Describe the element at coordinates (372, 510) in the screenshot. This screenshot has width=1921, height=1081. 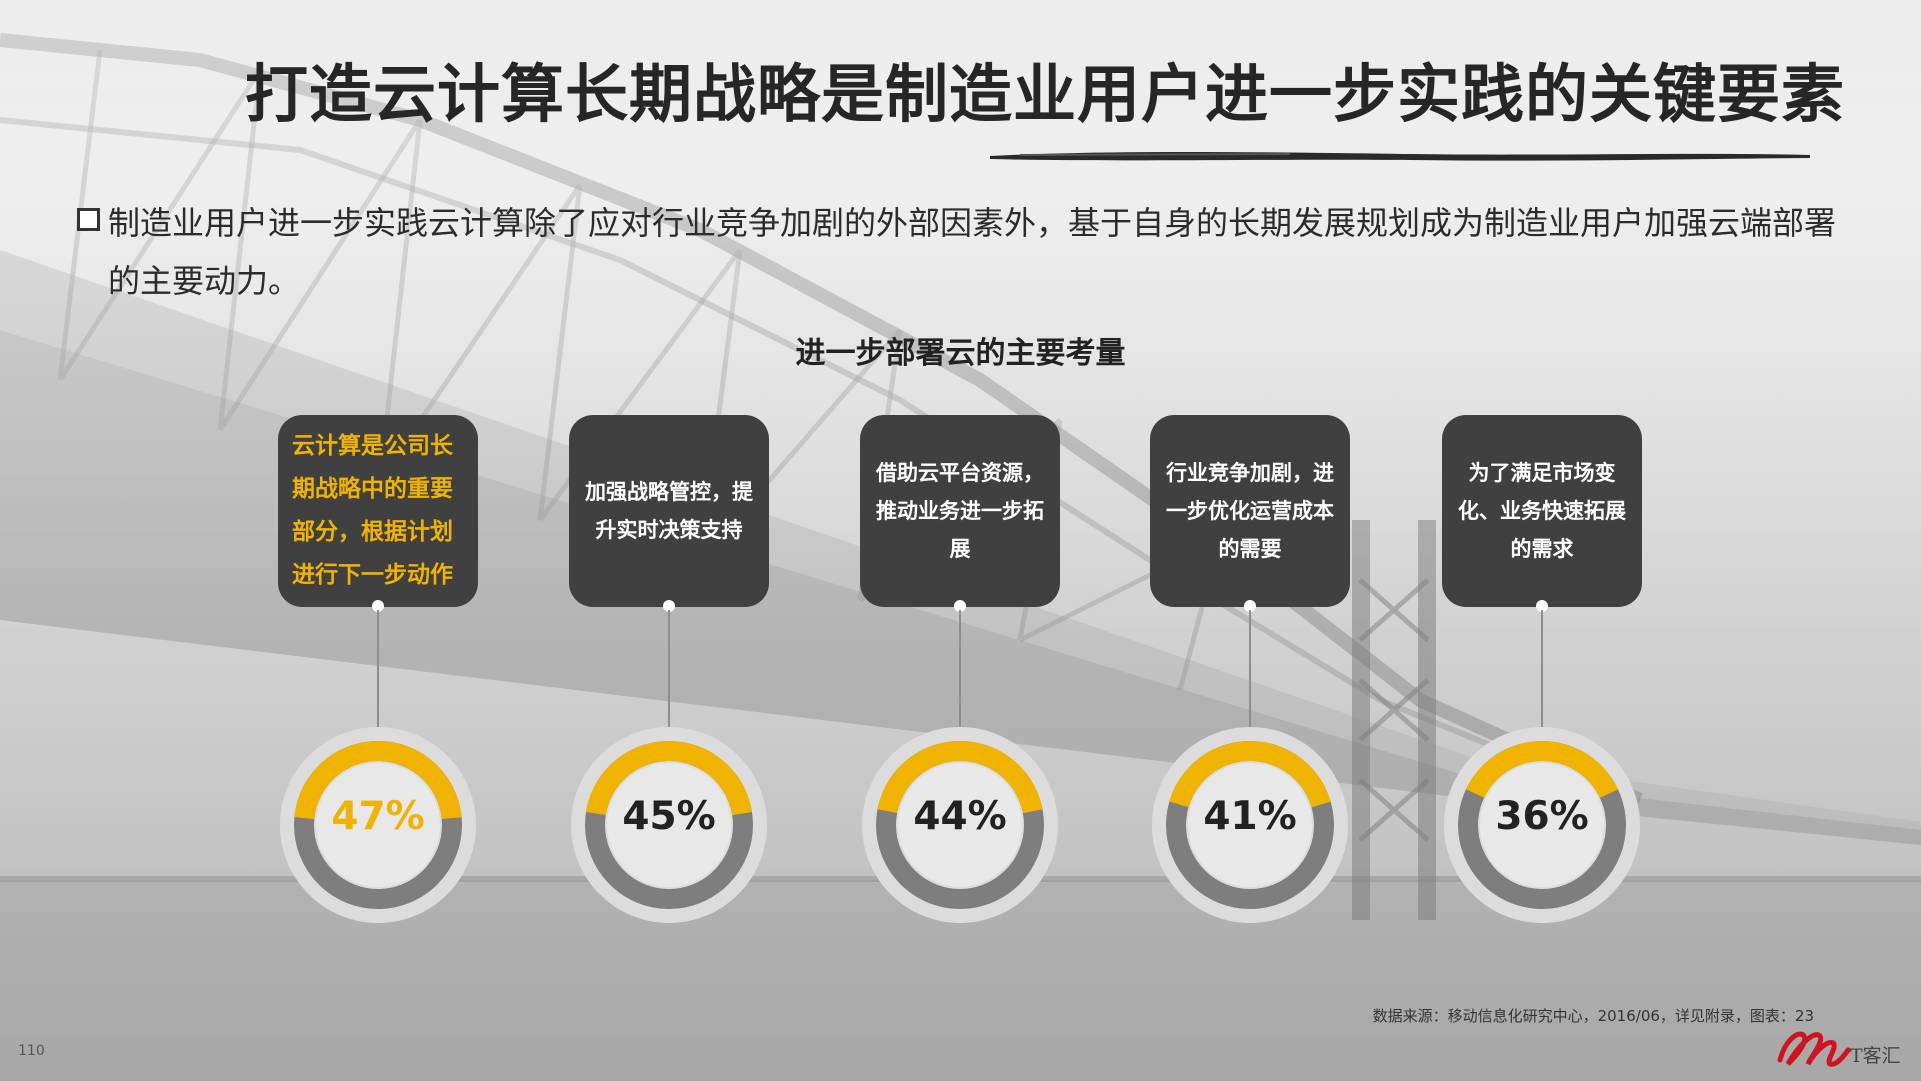
I see `category-label: 云计算是公司长期战略中的重要部分，根据计划进行下一步动作` at that location.